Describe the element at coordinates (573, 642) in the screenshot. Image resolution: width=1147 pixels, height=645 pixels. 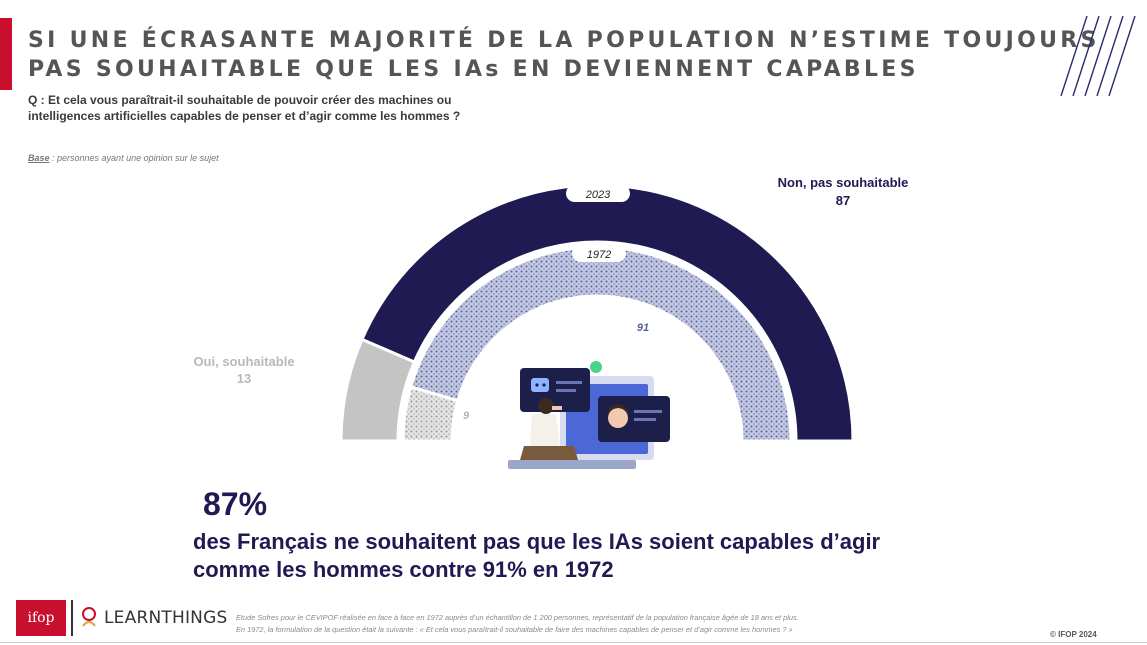
I see `footer-divider` at that location.